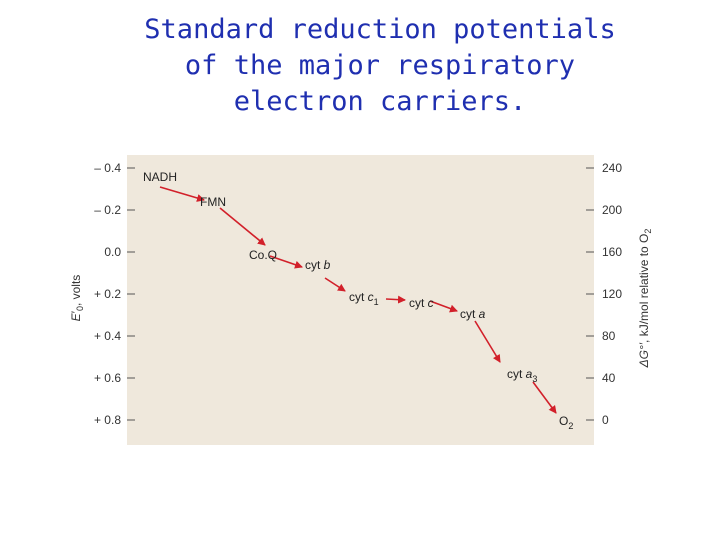  I want to click on left-tick-label: + 0.2, so click(107, 294).